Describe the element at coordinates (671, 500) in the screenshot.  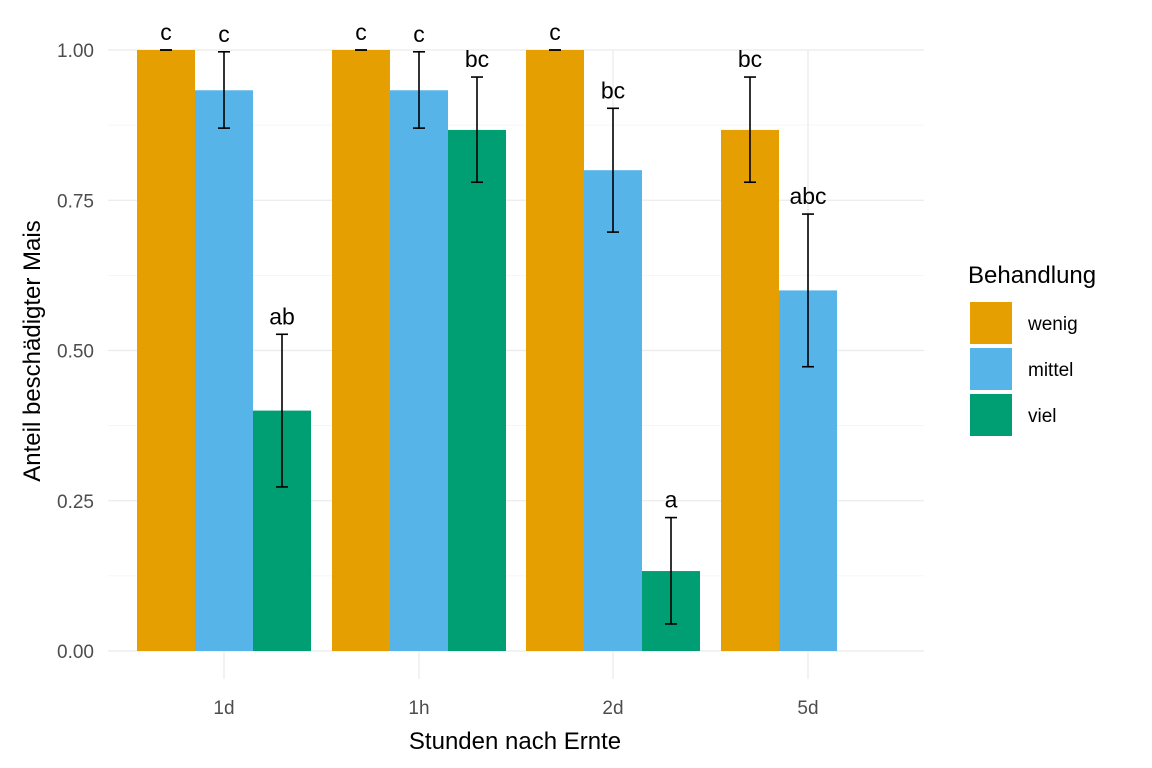
I see `significance-label-viel-2d: a` at that location.